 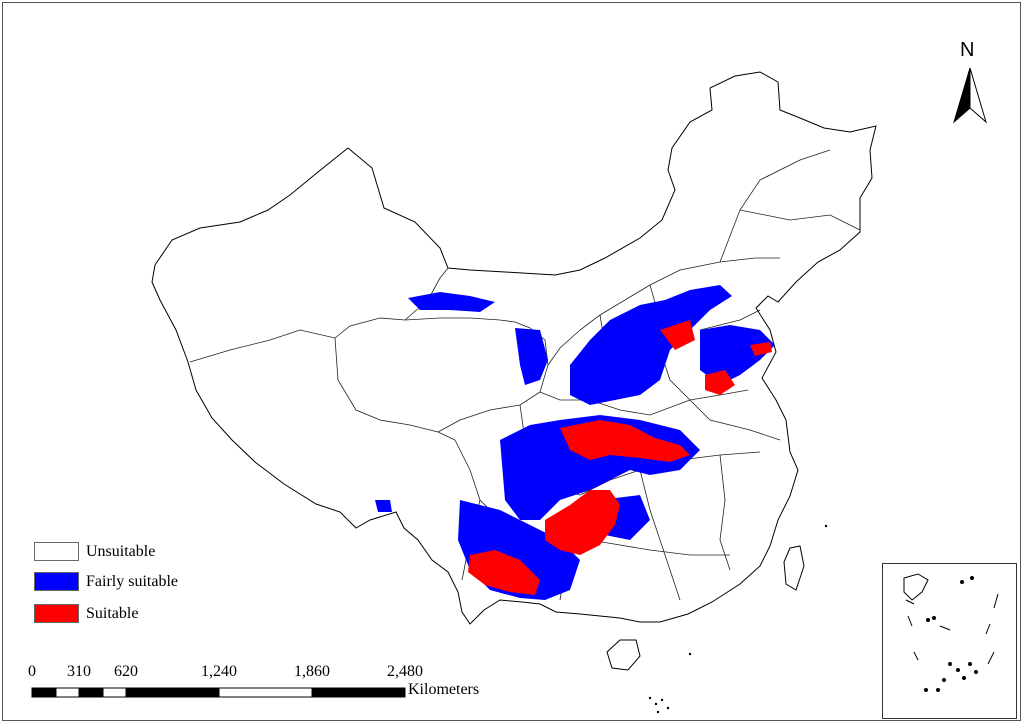 What do you see at coordinates (112, 613) in the screenshot?
I see `legend-label-suitable: Suitable` at bounding box center [112, 613].